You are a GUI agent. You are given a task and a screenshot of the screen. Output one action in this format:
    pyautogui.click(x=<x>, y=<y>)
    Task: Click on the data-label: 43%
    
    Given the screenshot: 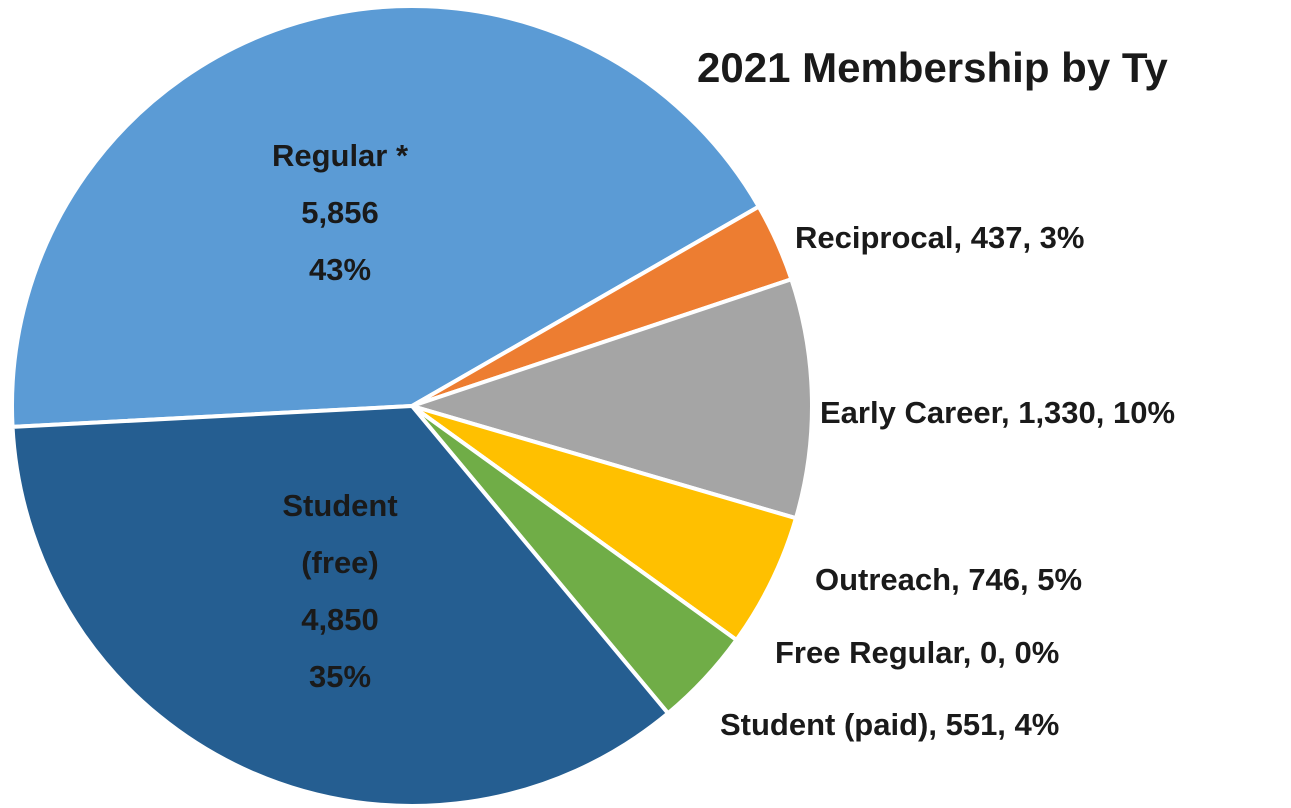 What is the action you would take?
    pyautogui.click(x=340, y=269)
    